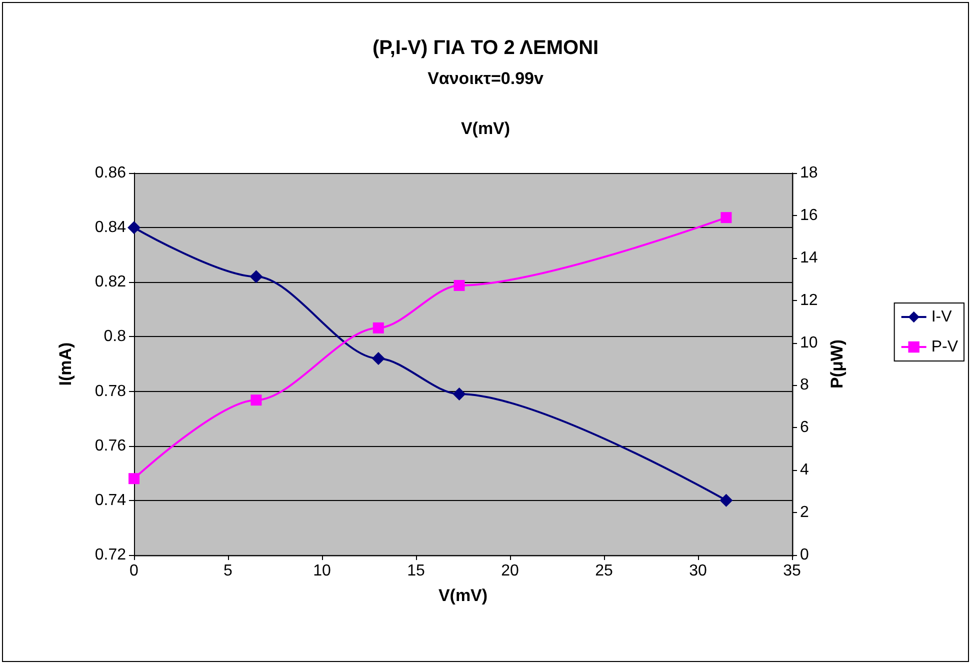 This screenshot has width=973, height=666. I want to click on y2-axis-title: P(μW), so click(837, 364).